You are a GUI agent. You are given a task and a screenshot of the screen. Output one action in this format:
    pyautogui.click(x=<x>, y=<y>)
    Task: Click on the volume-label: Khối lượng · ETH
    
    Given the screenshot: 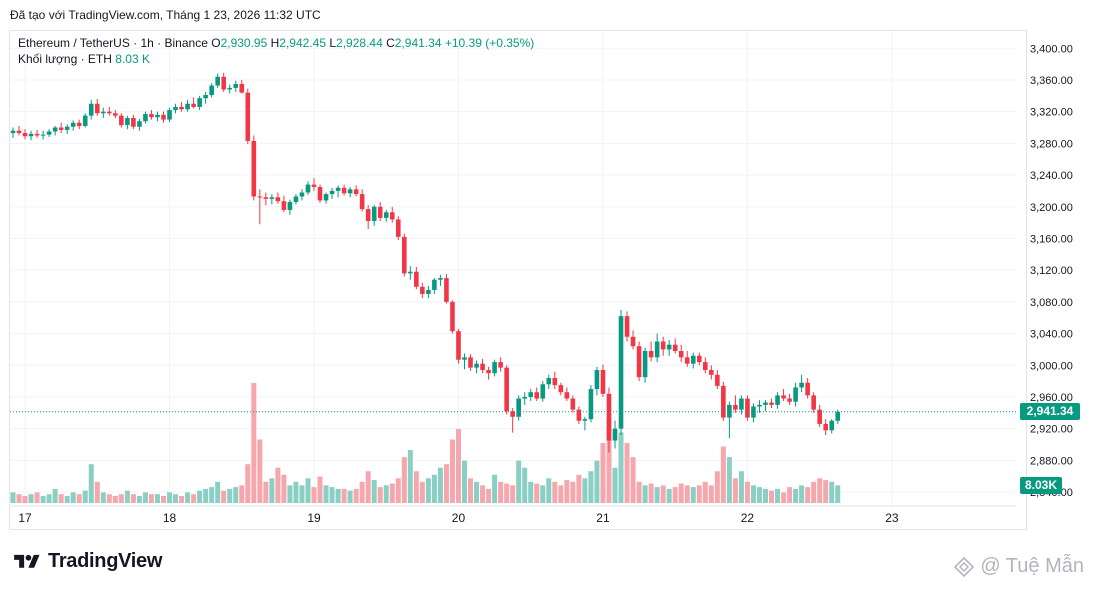 What is the action you would take?
    pyautogui.click(x=65, y=59)
    